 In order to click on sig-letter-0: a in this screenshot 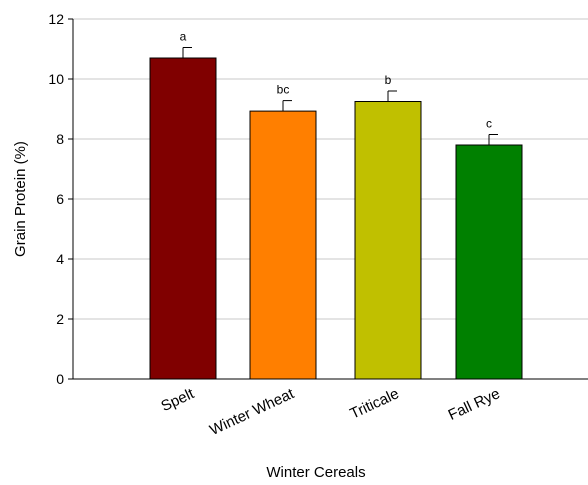, I will do `click(183, 37)`.